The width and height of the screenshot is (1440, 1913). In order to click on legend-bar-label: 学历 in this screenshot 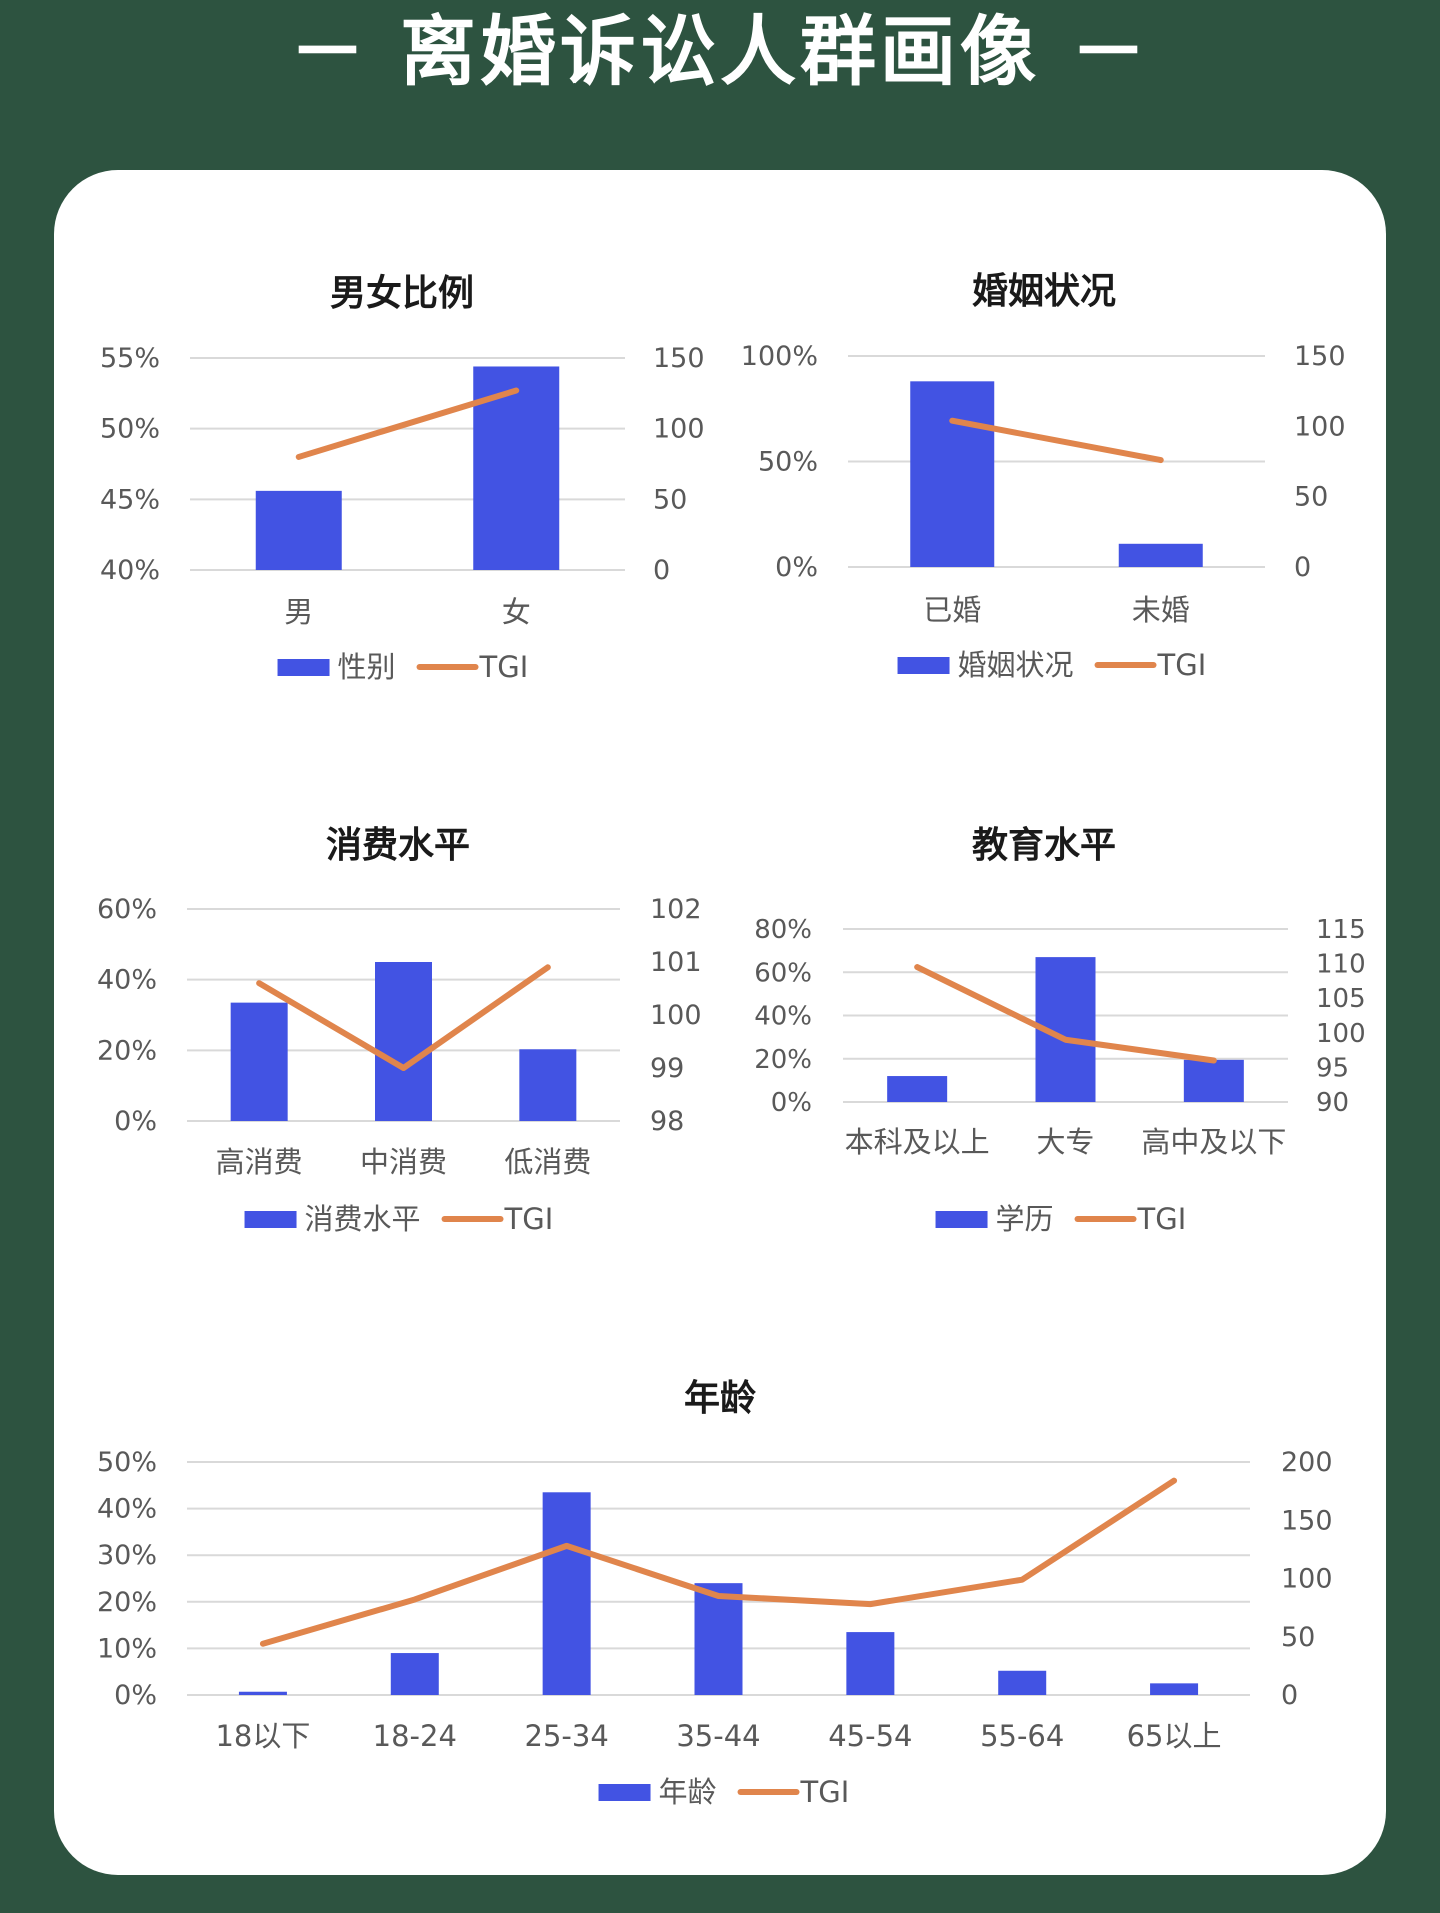, I will do `click(1025, 1219)`.